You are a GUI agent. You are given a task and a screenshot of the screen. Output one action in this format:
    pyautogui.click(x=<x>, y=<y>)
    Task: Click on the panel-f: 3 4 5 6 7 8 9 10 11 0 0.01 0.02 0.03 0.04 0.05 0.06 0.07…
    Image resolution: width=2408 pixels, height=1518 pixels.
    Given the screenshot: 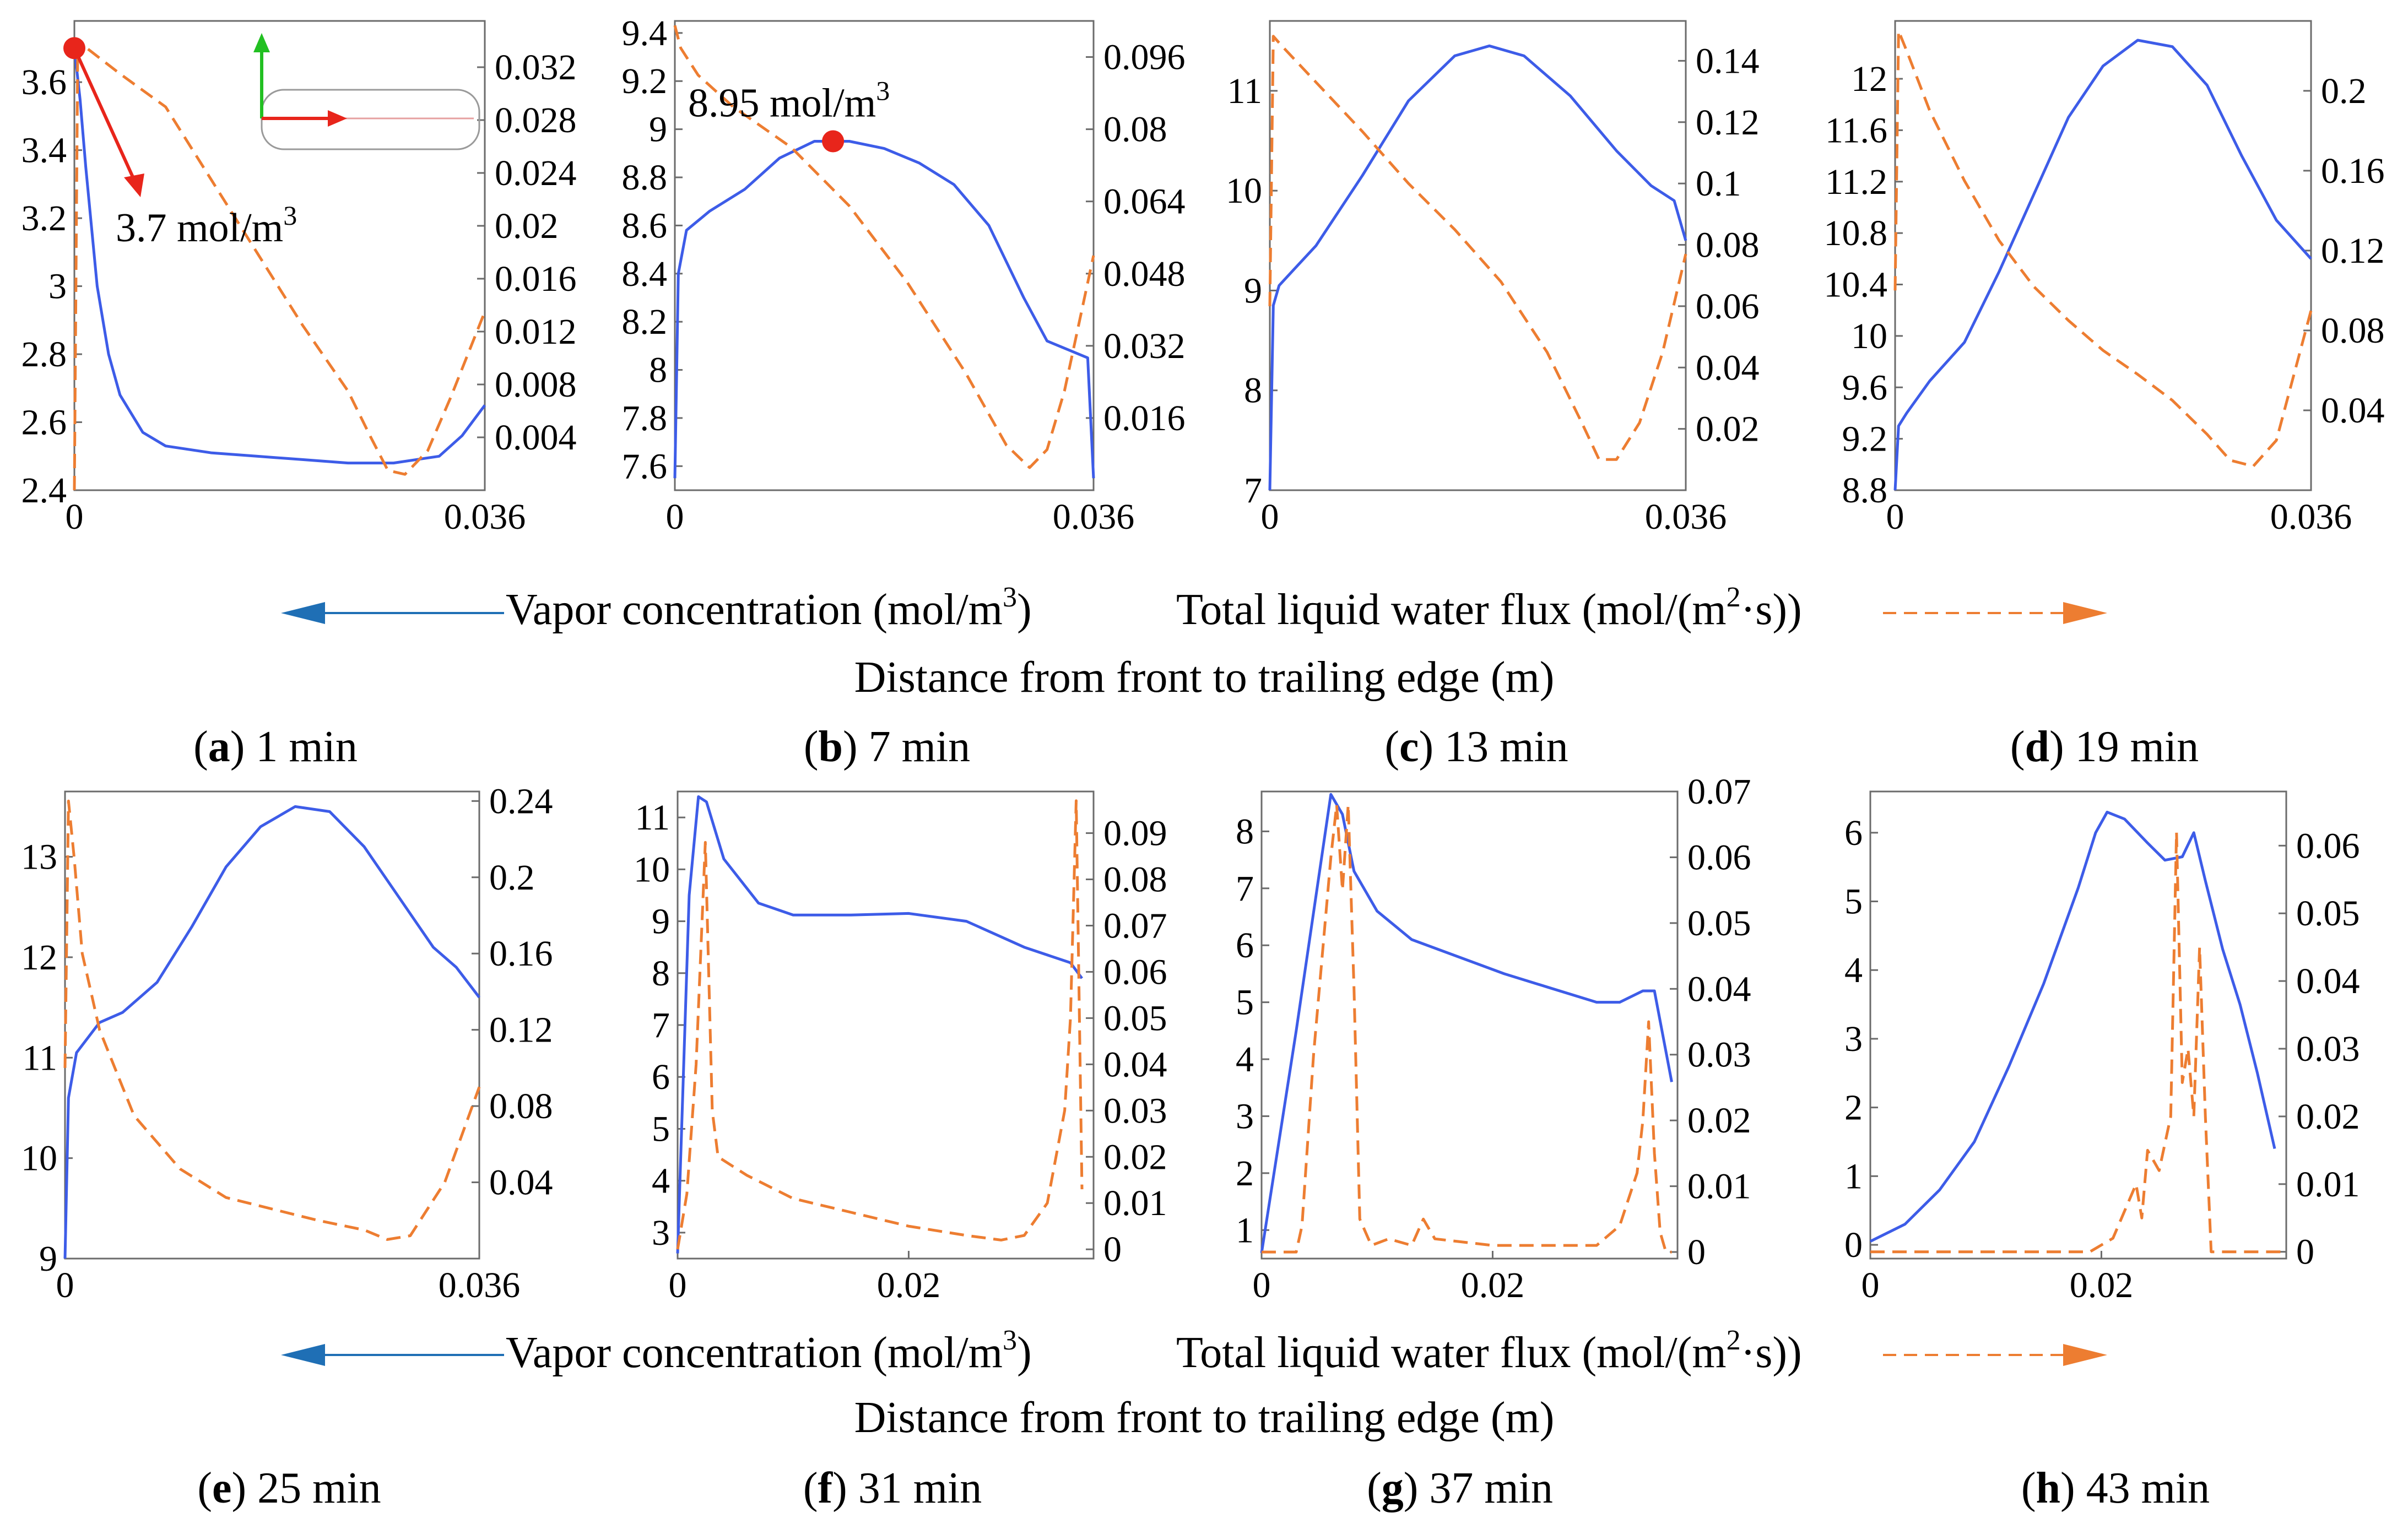 What is the action you would take?
    pyautogui.click(x=900, y=1151)
    